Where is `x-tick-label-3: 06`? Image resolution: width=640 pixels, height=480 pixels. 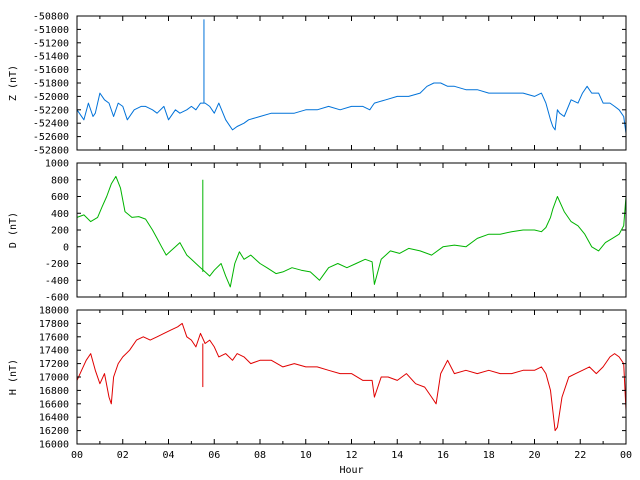
x-tick-label-3: 06 is located at coordinates (214, 455).